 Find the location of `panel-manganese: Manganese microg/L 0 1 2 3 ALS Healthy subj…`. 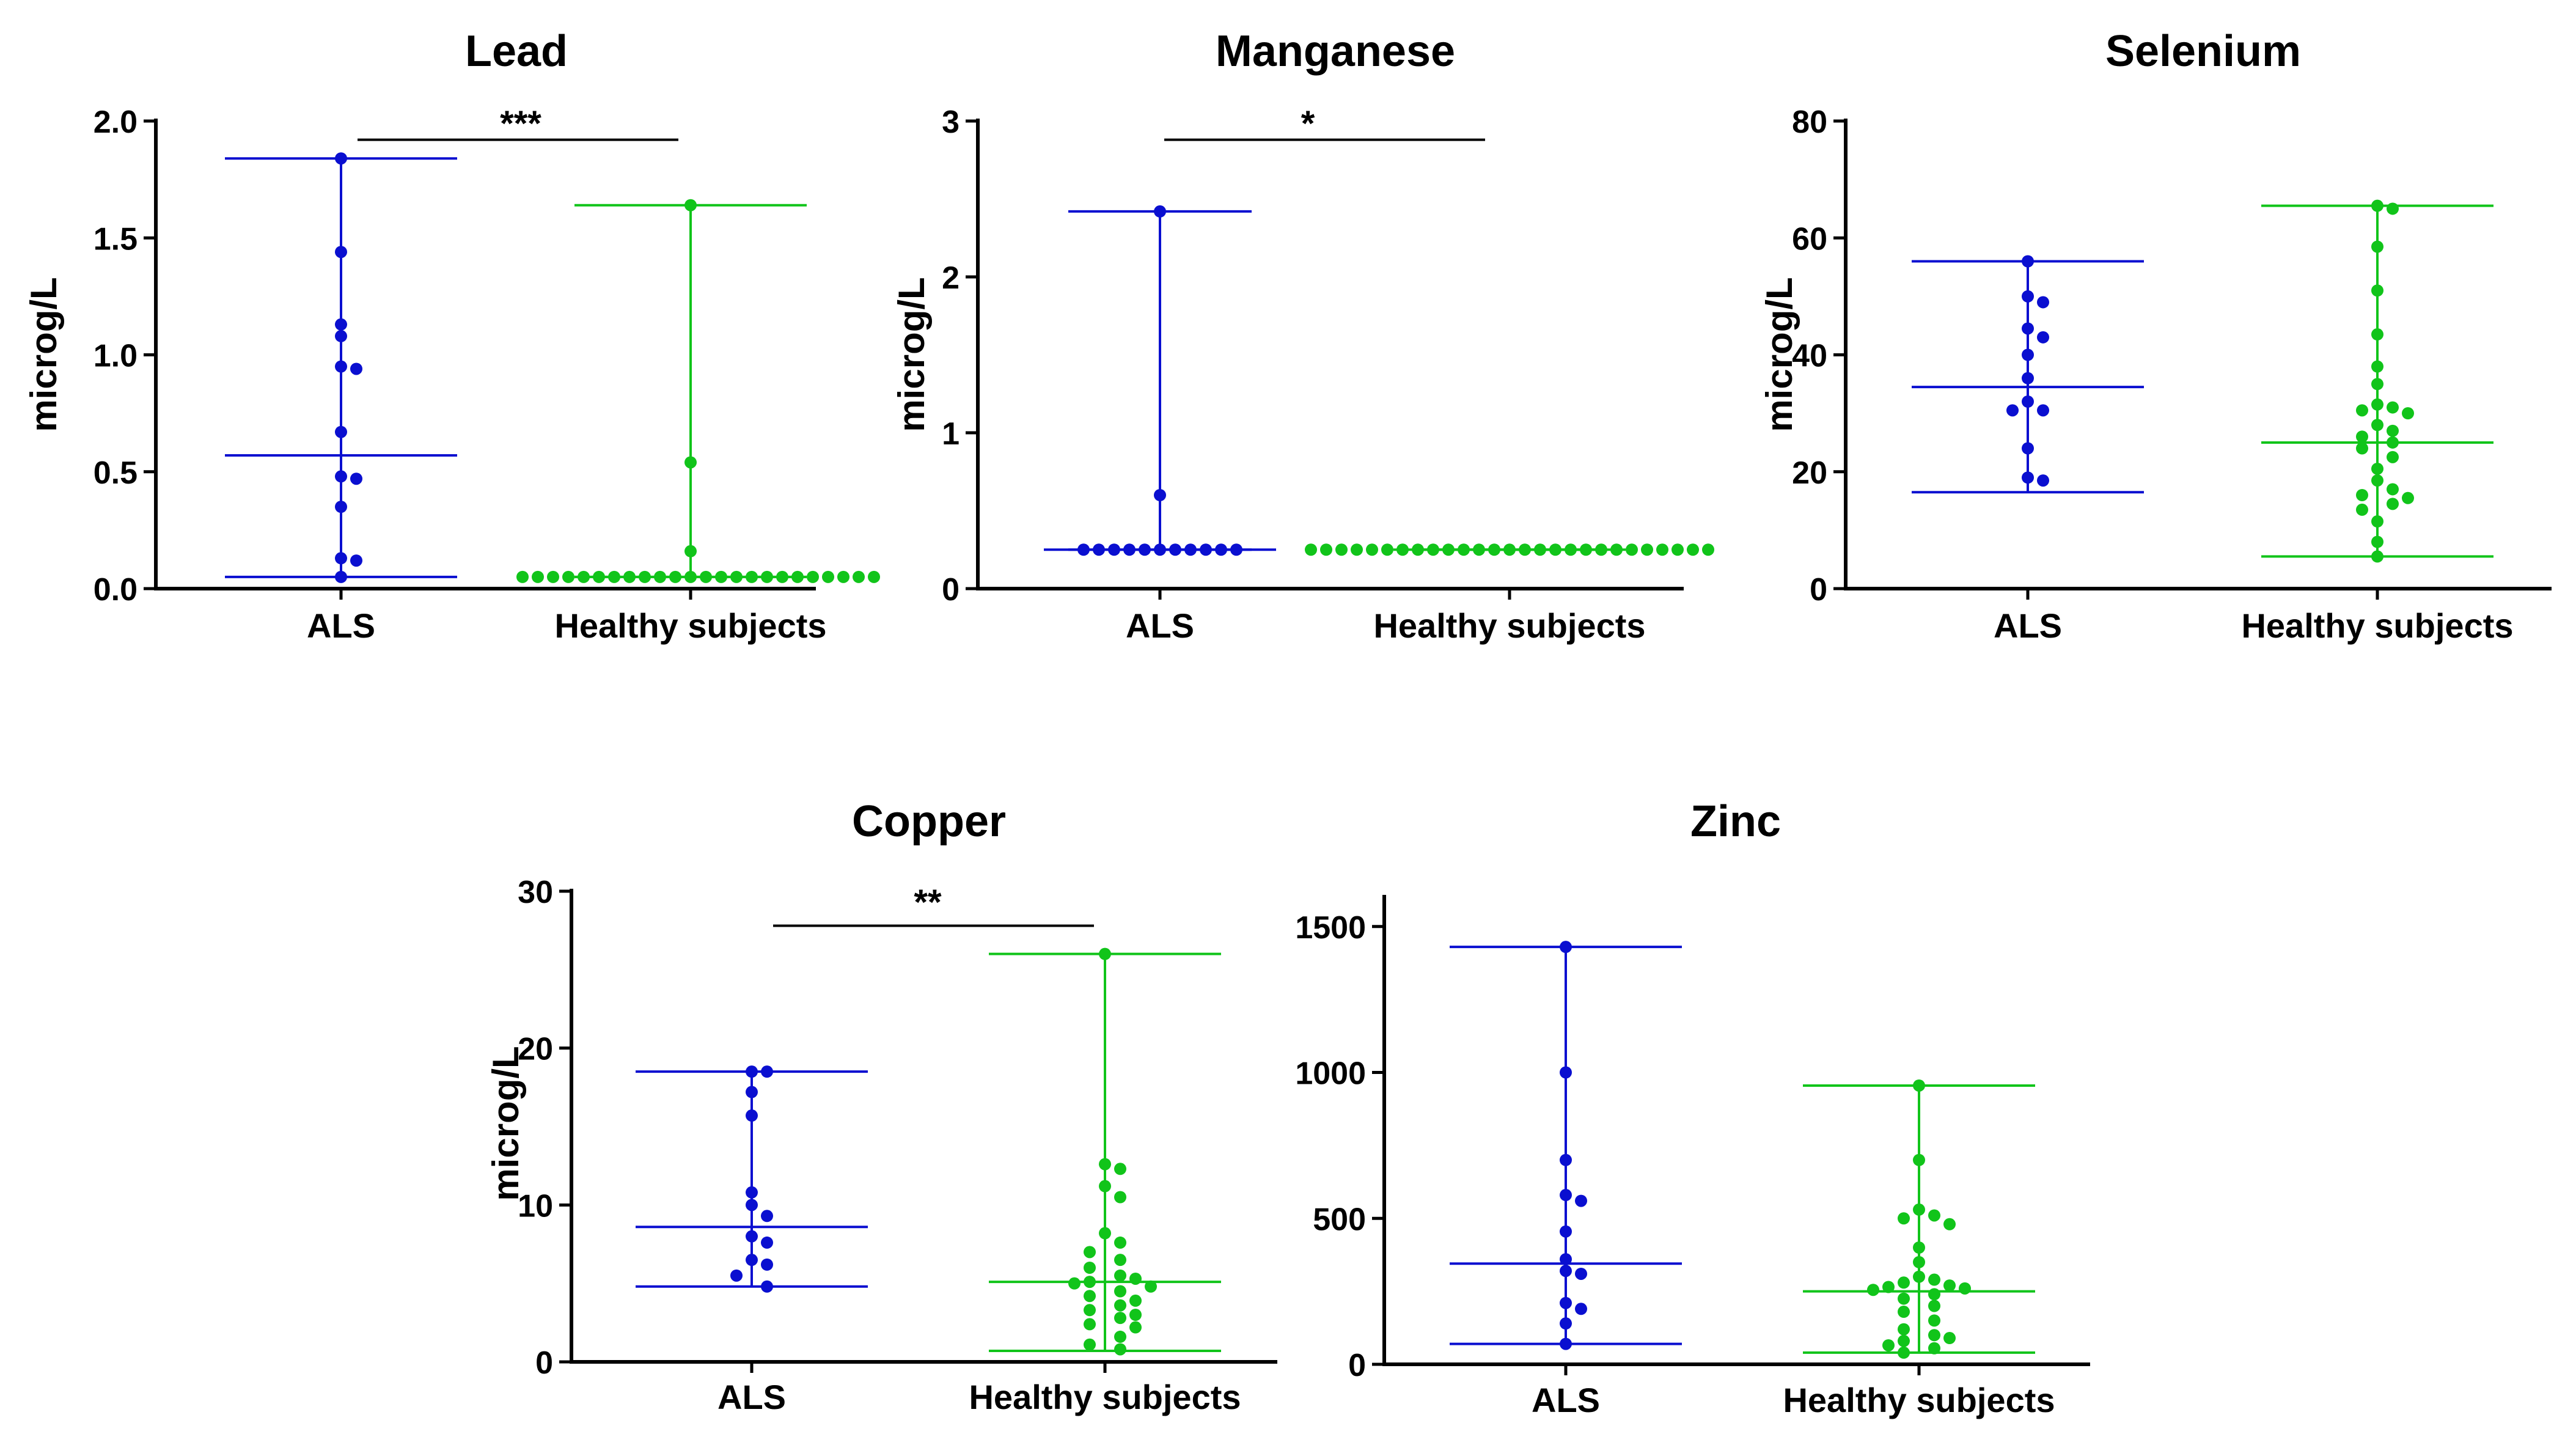

panel-manganese: Manganese microg/L 0 1 2 3 ALS Healthy subj… is located at coordinates (1302, 336).